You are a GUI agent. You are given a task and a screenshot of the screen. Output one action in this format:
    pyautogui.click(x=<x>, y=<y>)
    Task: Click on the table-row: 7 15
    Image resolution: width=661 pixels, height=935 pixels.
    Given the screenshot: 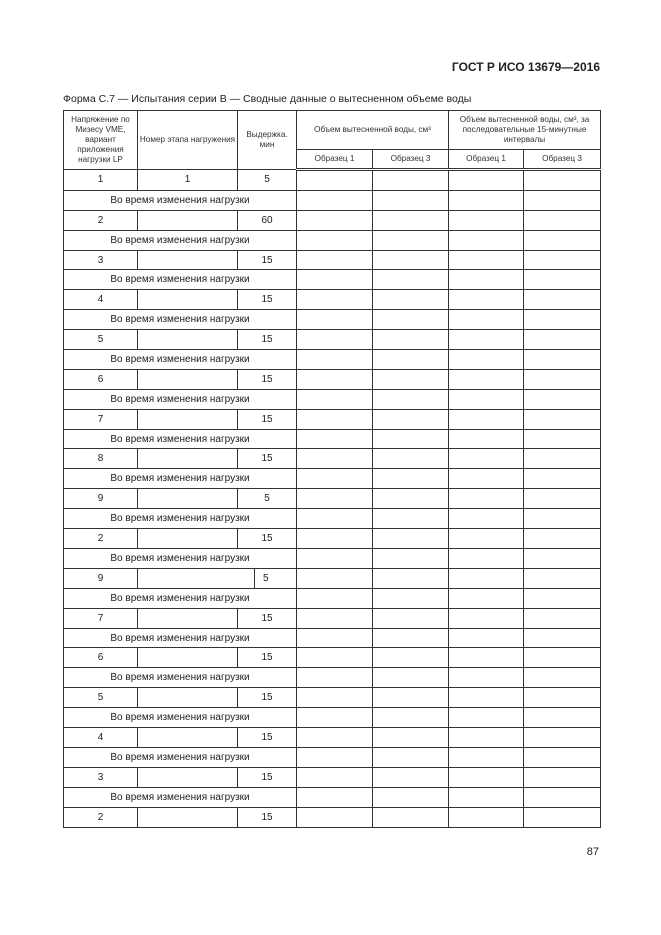 What is the action you would take?
    pyautogui.click(x=332, y=618)
    